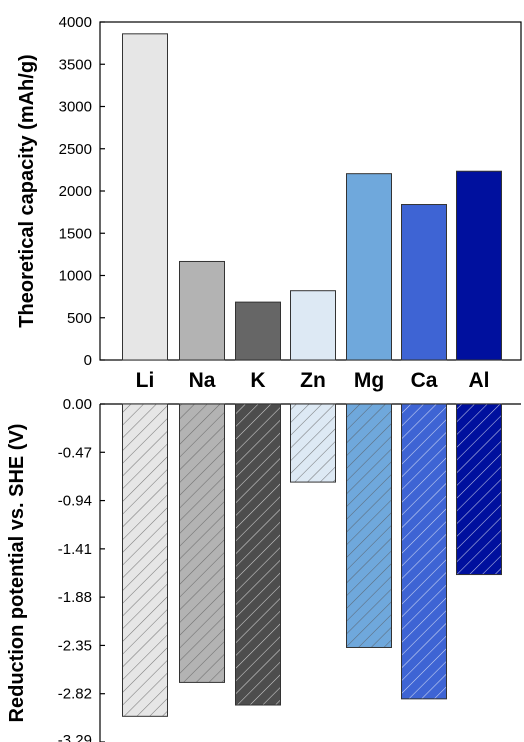 Image resolution: width=524 pixels, height=742 pixels. What do you see at coordinates (369, 525) in the screenshot?
I see `potential-bar-mg` at bounding box center [369, 525].